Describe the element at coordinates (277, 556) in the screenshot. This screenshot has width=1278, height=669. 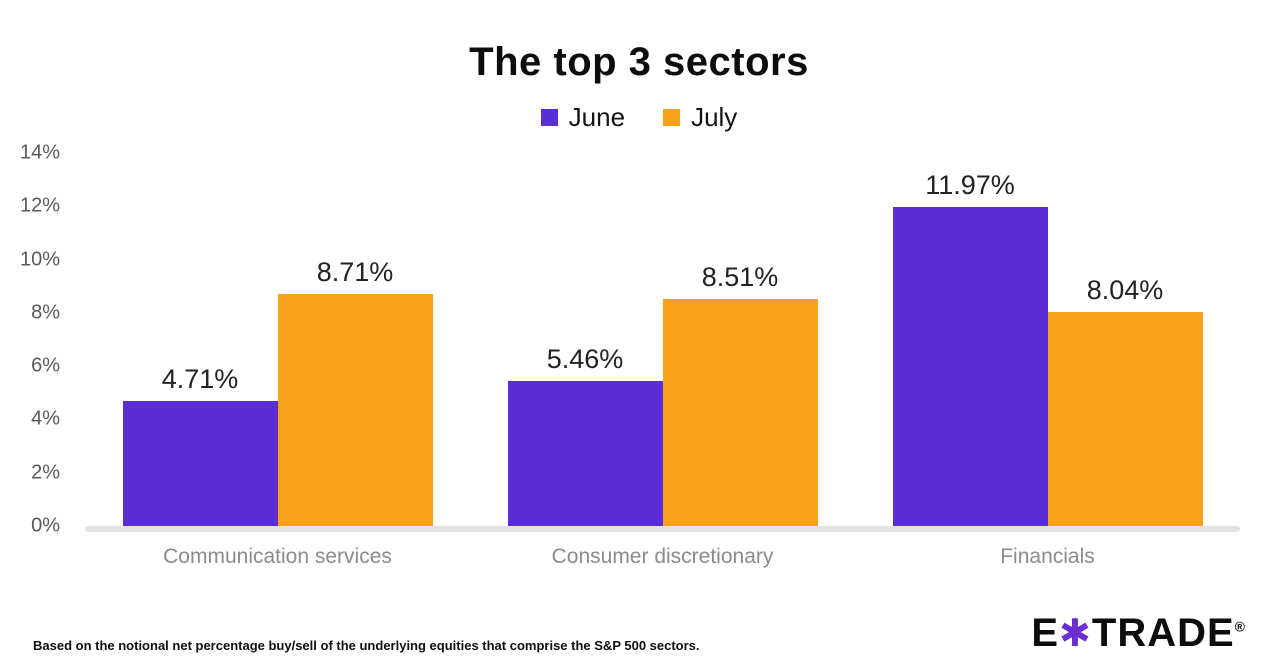
I see `category-label: Communication services` at that location.